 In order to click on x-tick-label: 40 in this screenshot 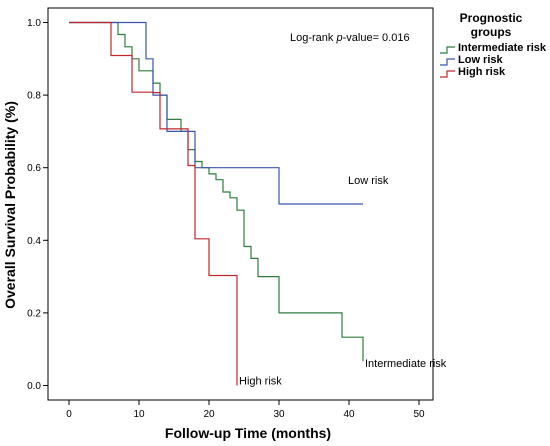, I will do `click(349, 414)`.